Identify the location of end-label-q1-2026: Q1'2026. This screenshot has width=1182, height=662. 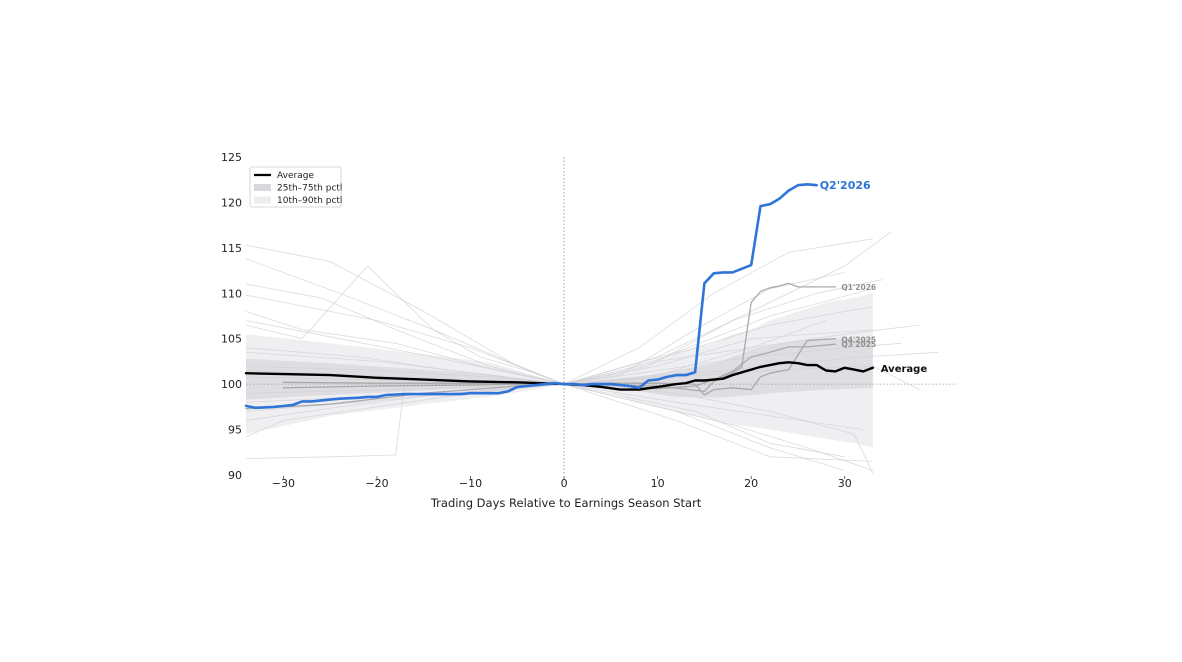
(858, 287).